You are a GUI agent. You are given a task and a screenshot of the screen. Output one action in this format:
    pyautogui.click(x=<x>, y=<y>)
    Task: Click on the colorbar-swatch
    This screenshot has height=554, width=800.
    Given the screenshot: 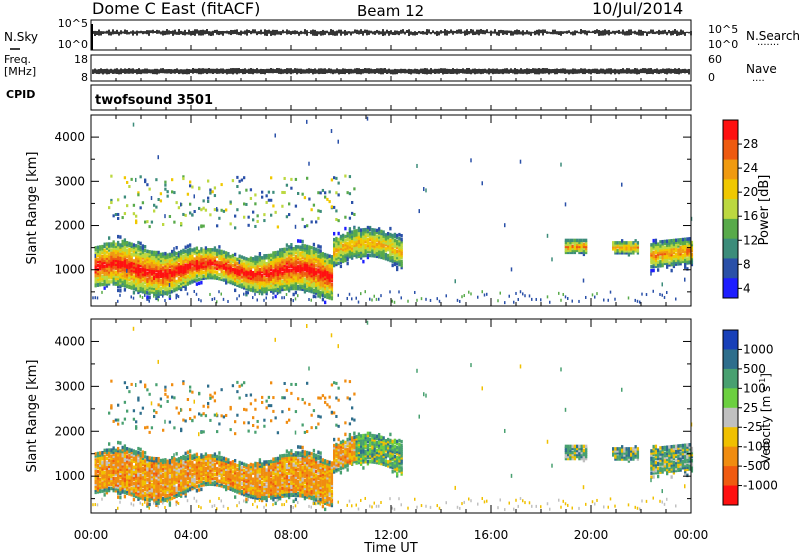 What is the action you would take?
    pyautogui.click(x=730, y=150)
    